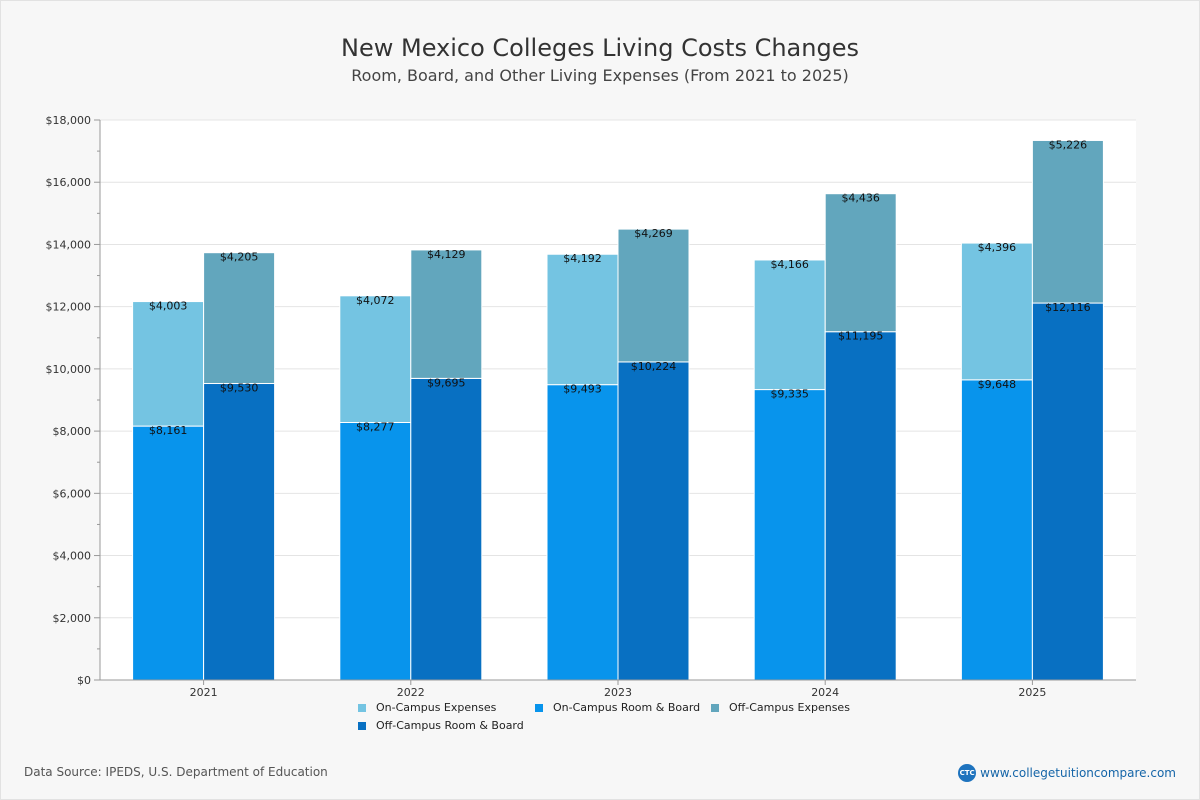 This screenshot has height=800, width=1200. Describe the element at coordinates (72, 431) in the screenshot. I see `y-tick-label: $8,000` at that location.